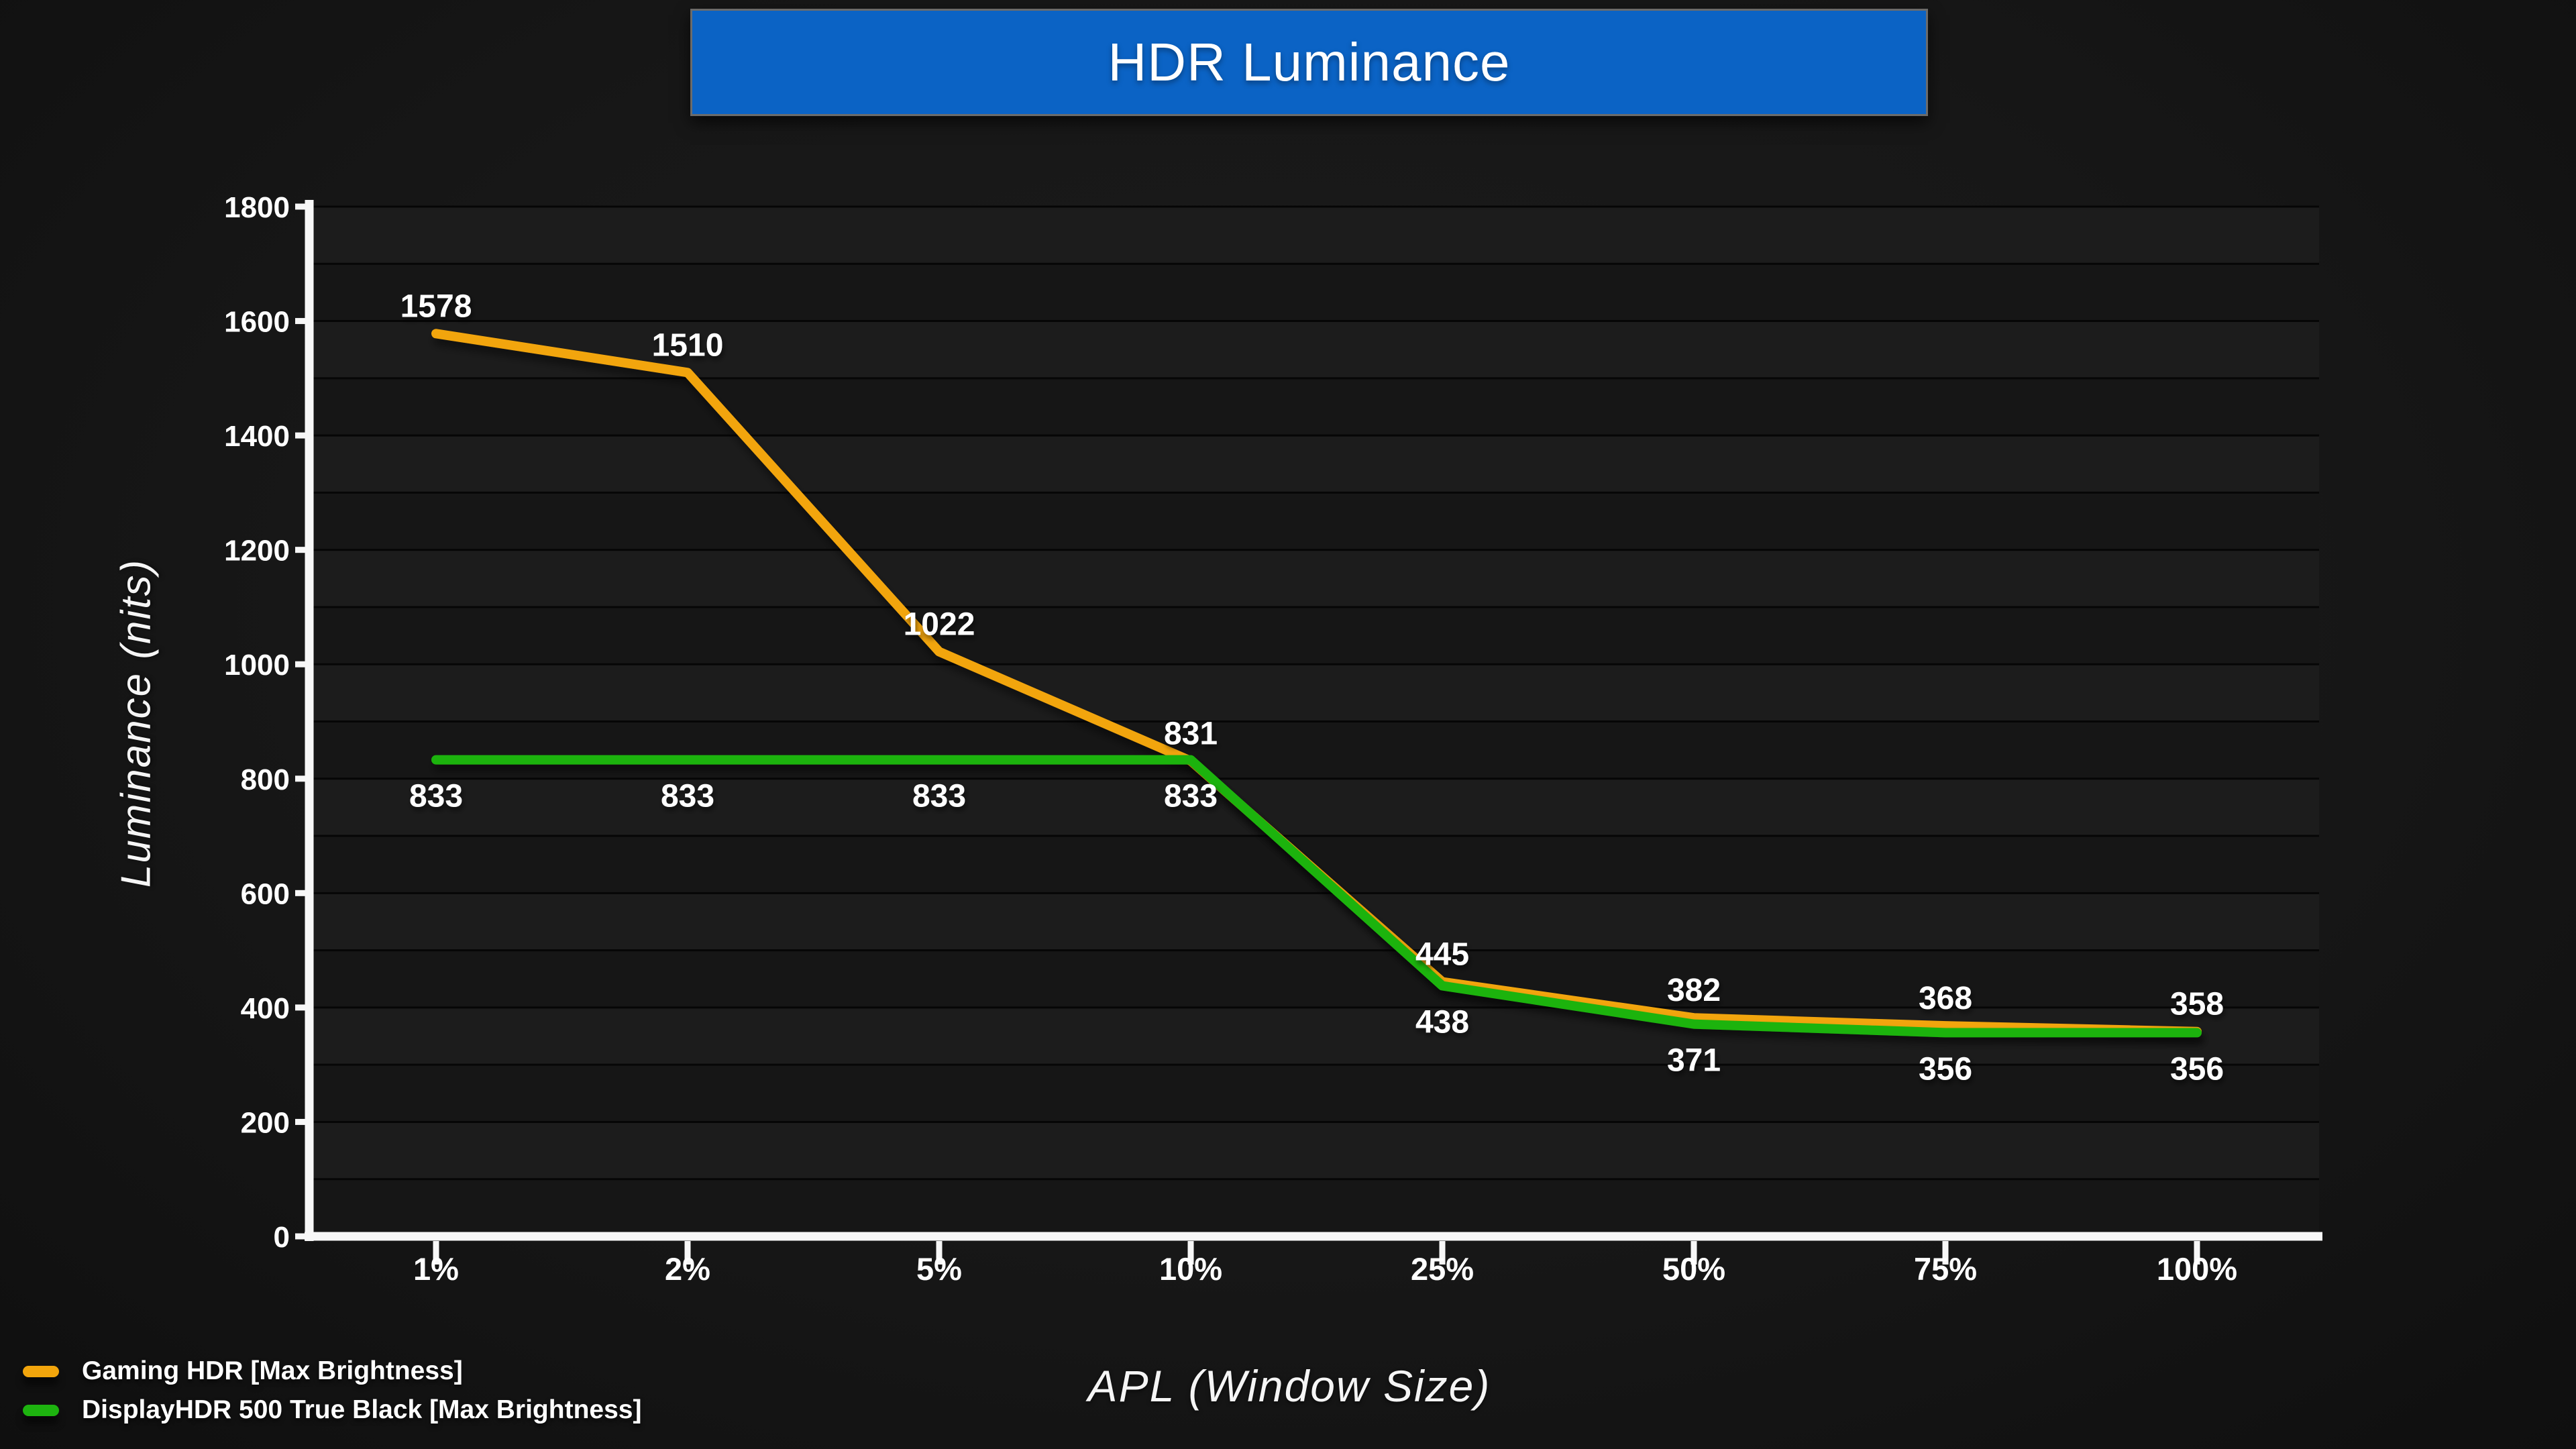 The width and height of the screenshot is (2576, 1449). Describe the element at coordinates (1190, 1269) in the screenshot. I see `x-tick-label: 10%` at that location.